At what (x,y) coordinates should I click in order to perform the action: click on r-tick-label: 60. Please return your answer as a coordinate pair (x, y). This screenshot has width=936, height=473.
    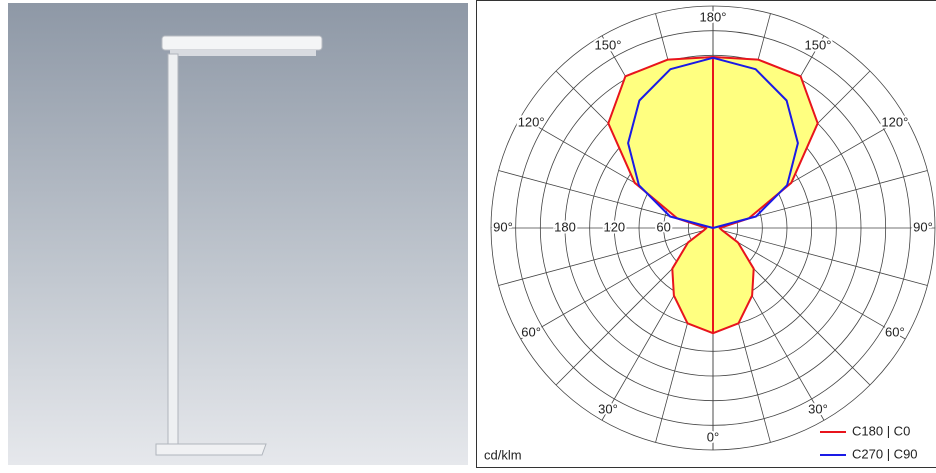
    Looking at the image, I should click on (663, 226).